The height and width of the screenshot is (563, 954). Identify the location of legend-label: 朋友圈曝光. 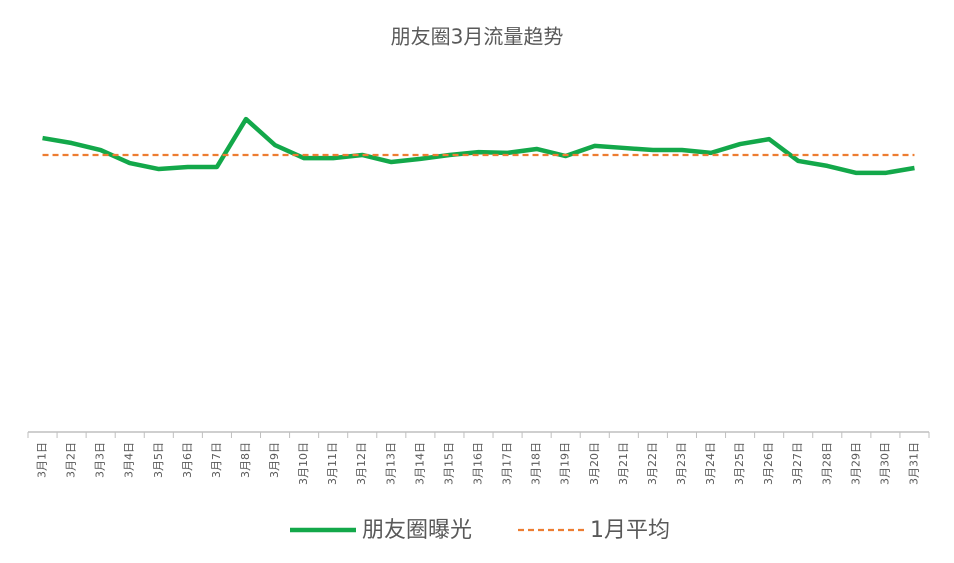
(417, 530).